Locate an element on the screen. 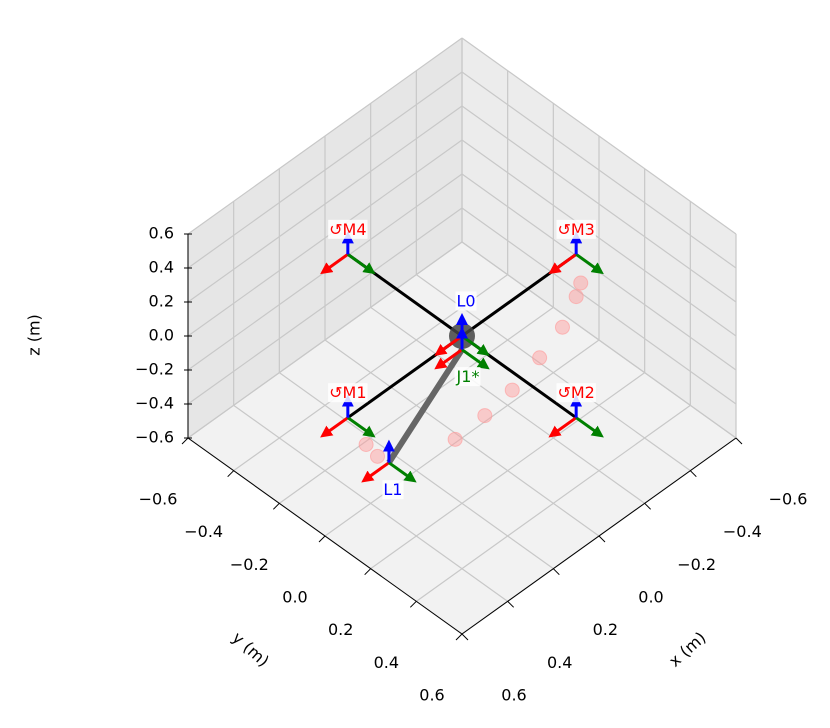 This screenshot has width=830, height=728. z-tick-label: 0.2 is located at coordinates (161, 301).